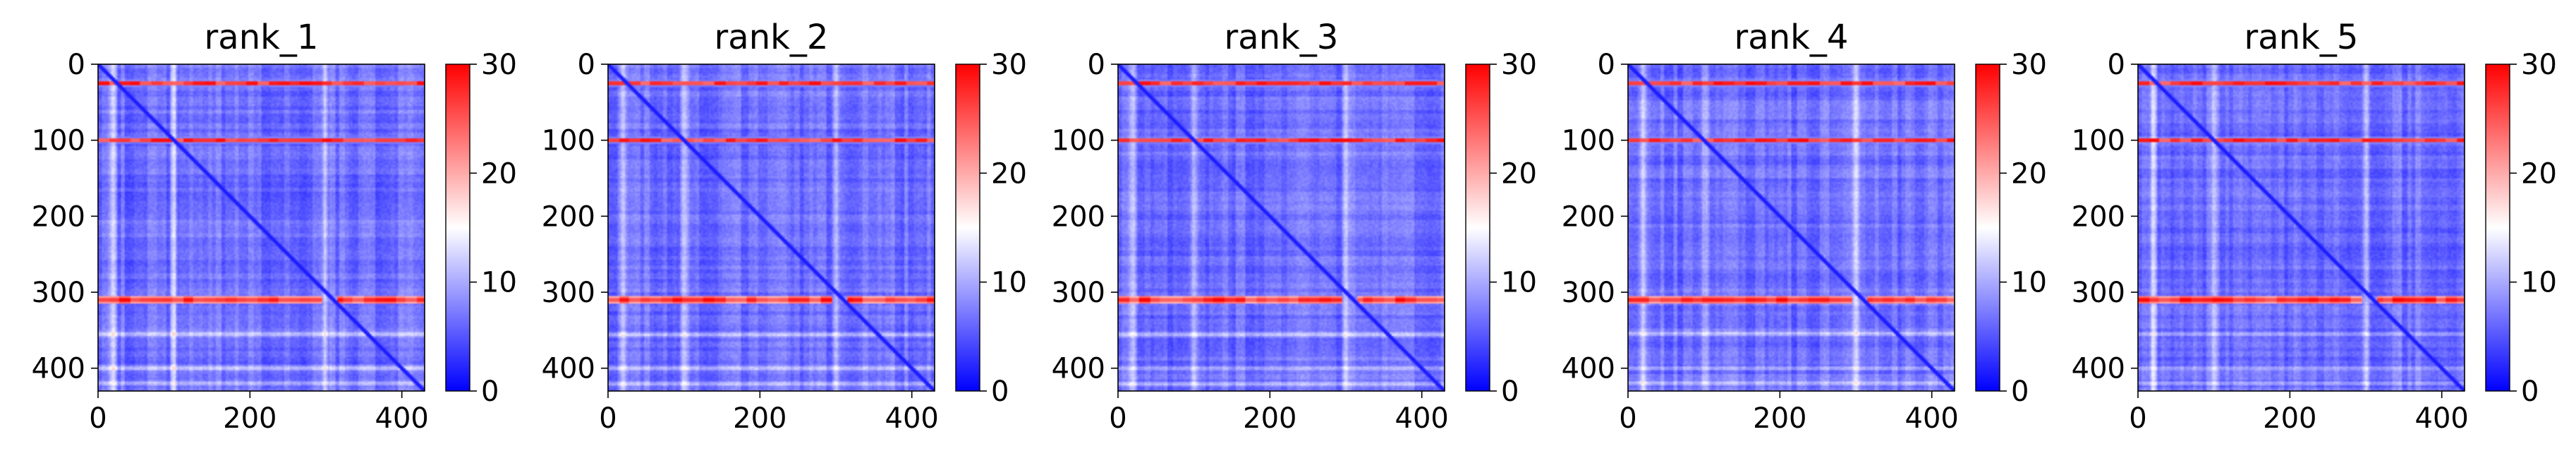 This screenshot has width=2576, height=463. Describe the element at coordinates (2301, 37) in the screenshot. I see `chart-title: rank_5` at that location.